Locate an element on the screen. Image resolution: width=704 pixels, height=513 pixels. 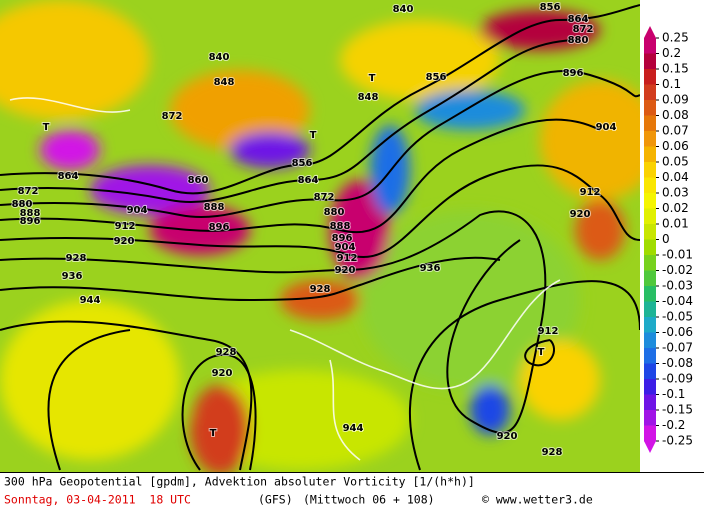
colorbar-arrow-top is located at coordinates (650, 32).